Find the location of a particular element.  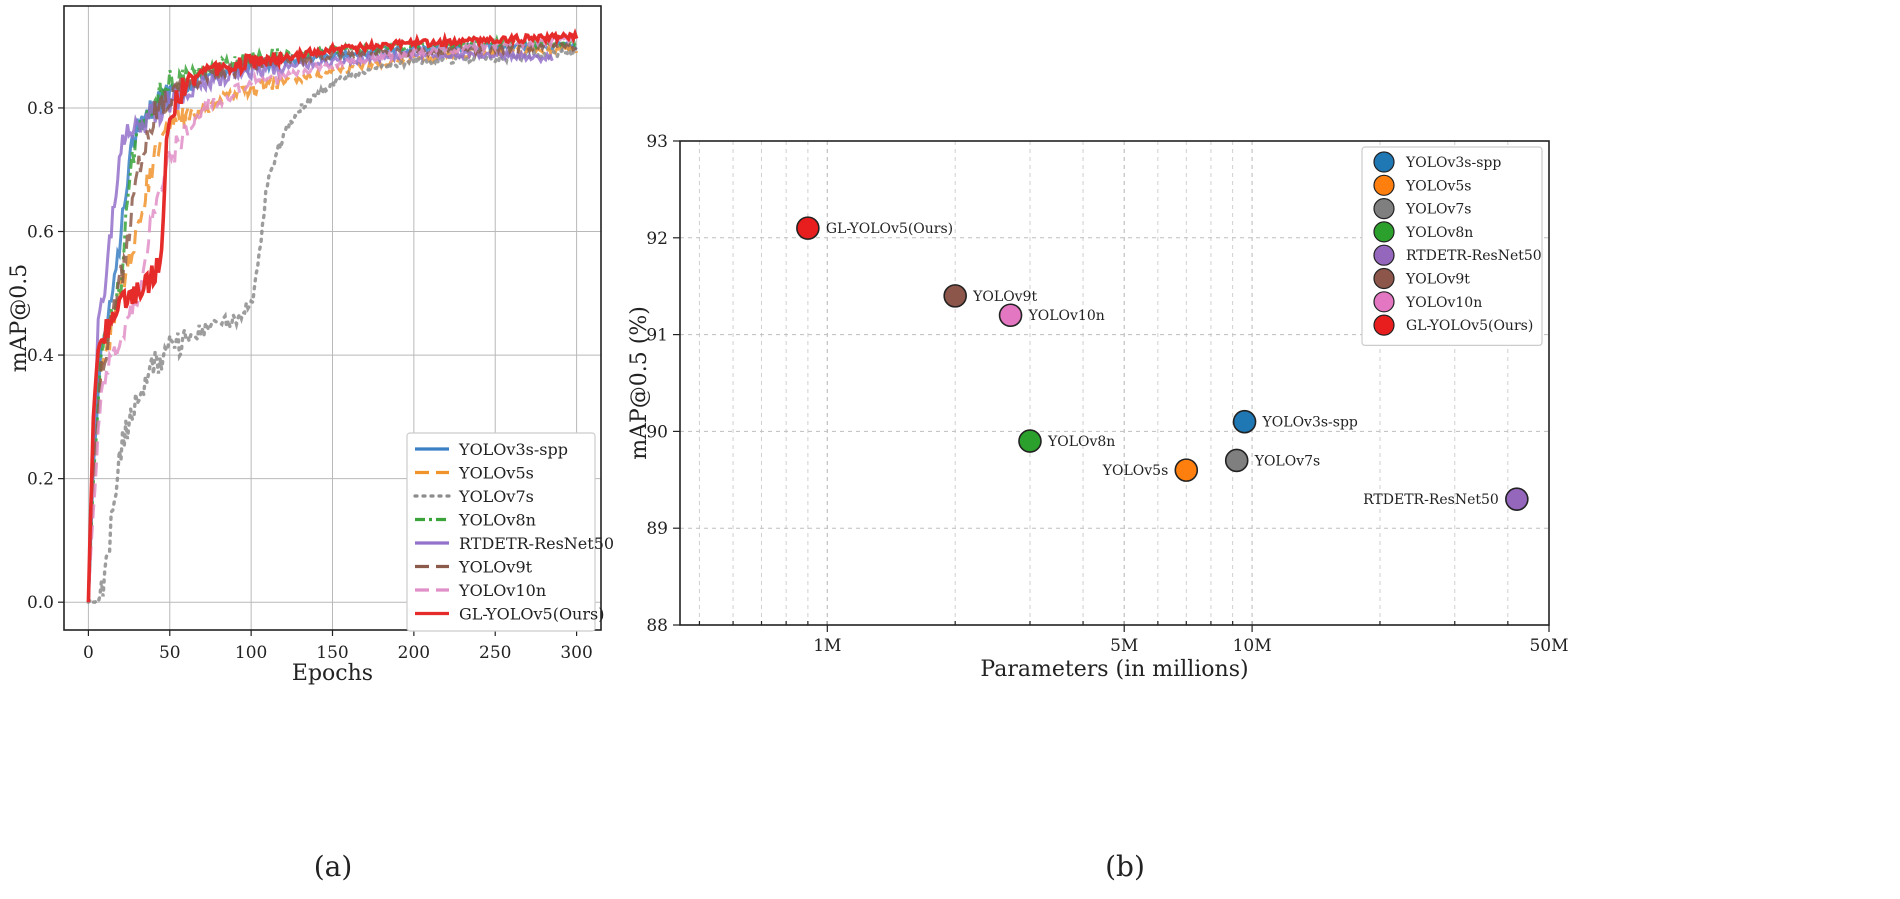

data-point-label: RTDETR-ResNet50 is located at coordinates (1431, 500).